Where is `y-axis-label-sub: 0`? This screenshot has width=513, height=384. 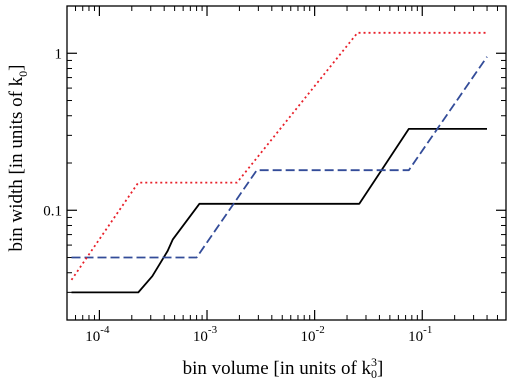 y-axis-label-sub: 0 is located at coordinates (23, 74).